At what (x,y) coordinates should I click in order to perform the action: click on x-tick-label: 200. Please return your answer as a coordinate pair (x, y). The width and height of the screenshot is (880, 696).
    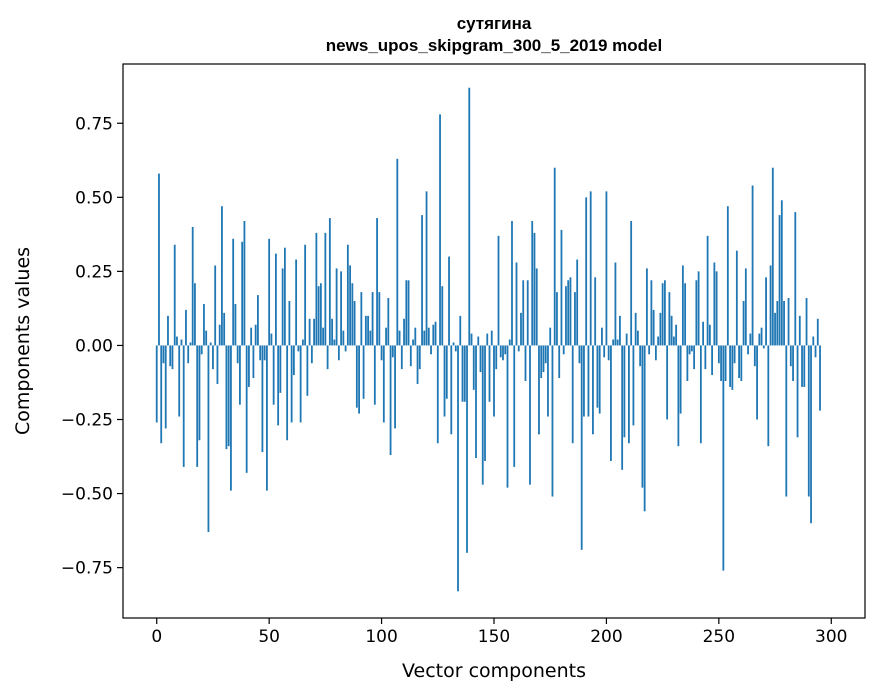
    Looking at the image, I should click on (606, 637).